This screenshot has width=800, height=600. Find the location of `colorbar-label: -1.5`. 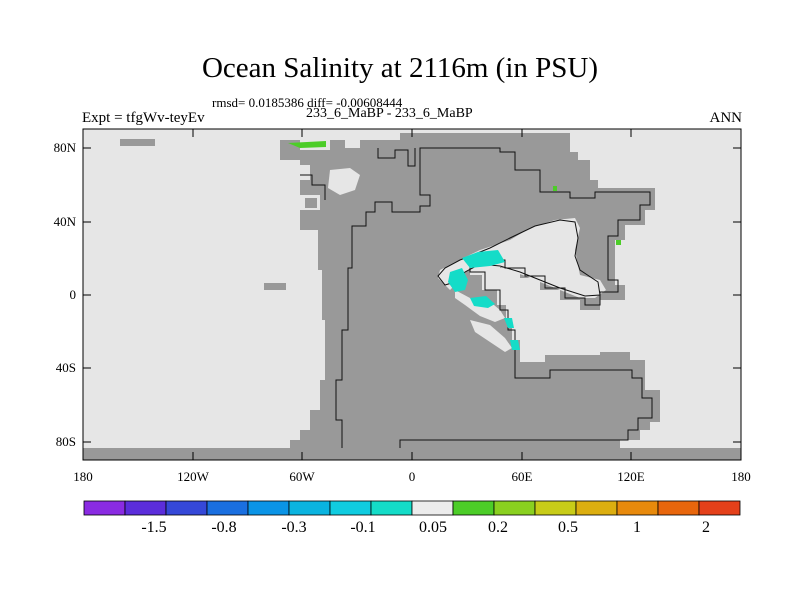

colorbar-label: -1.5 is located at coordinates (153, 527).